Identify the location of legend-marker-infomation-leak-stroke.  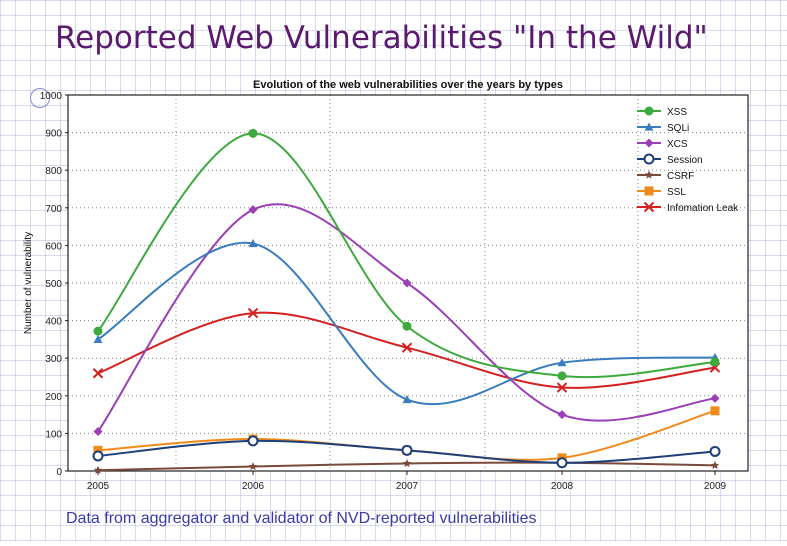
(649, 207).